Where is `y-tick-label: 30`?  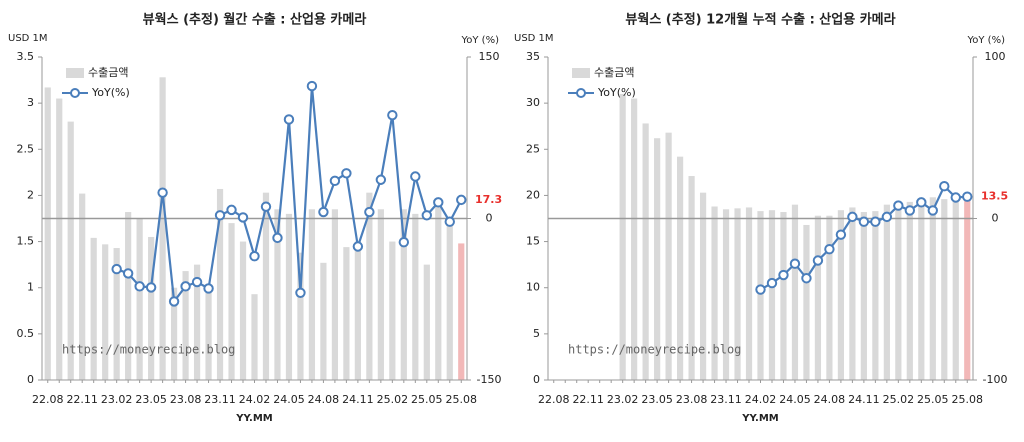 y-tick-label: 30 is located at coordinates (533, 102).